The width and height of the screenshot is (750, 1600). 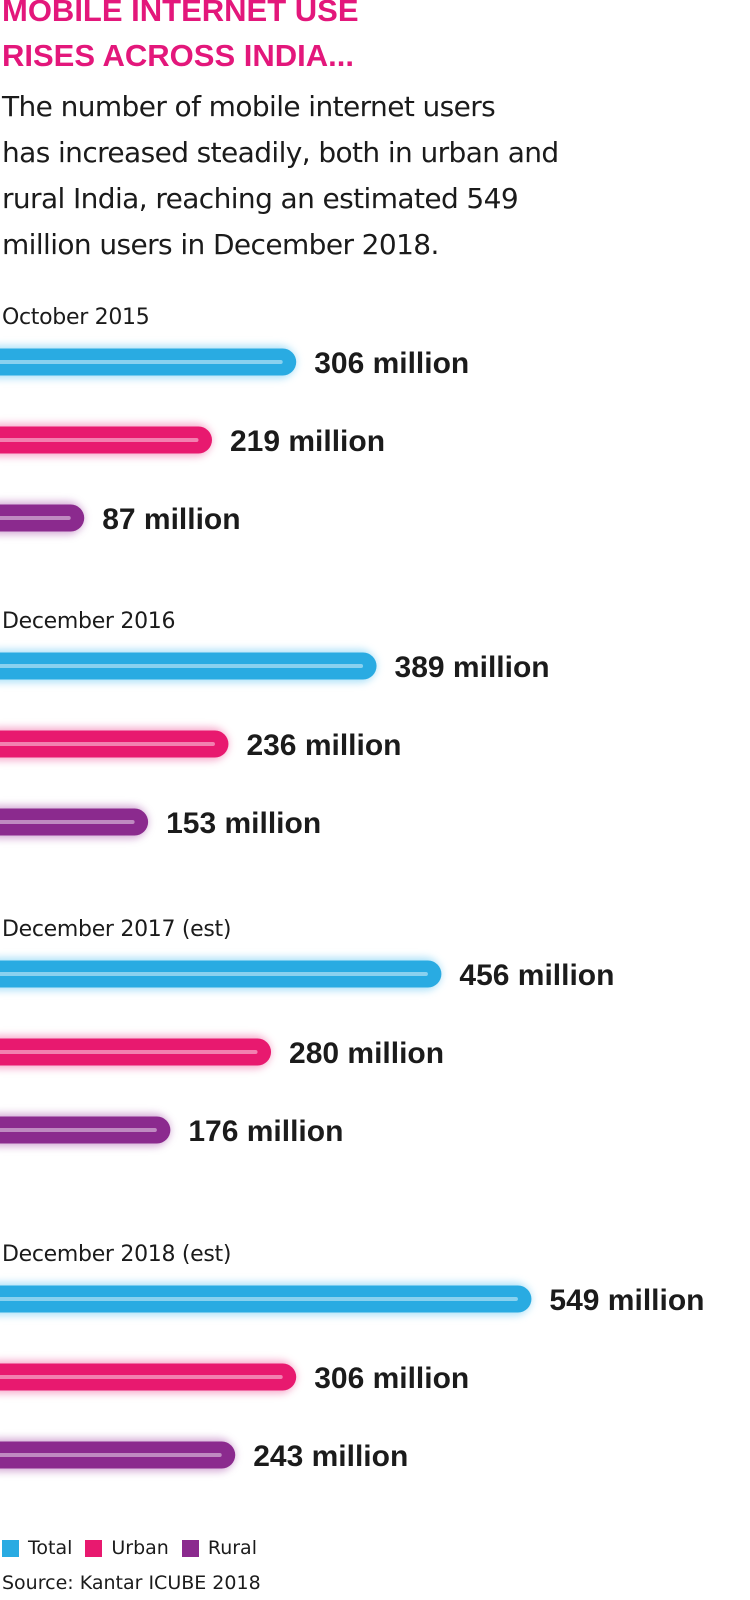 I want to click on chart-title-line-1: Mobile internet use, so click(x=180, y=14).